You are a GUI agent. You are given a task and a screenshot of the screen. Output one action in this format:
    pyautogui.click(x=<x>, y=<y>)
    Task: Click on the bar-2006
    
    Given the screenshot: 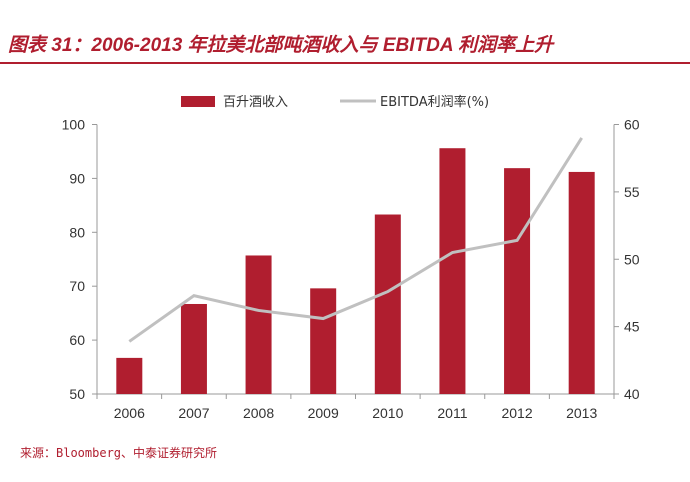 What is the action you would take?
    pyautogui.click(x=129, y=375)
    